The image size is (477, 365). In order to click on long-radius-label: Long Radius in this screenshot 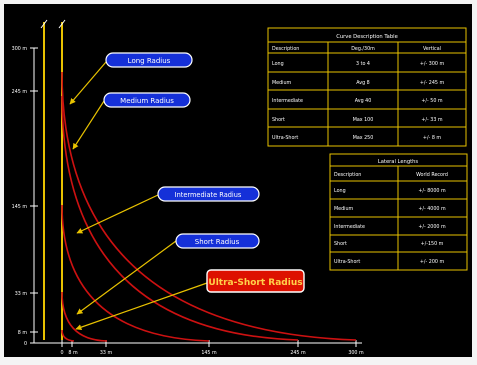, I will do `click(149, 60)`.